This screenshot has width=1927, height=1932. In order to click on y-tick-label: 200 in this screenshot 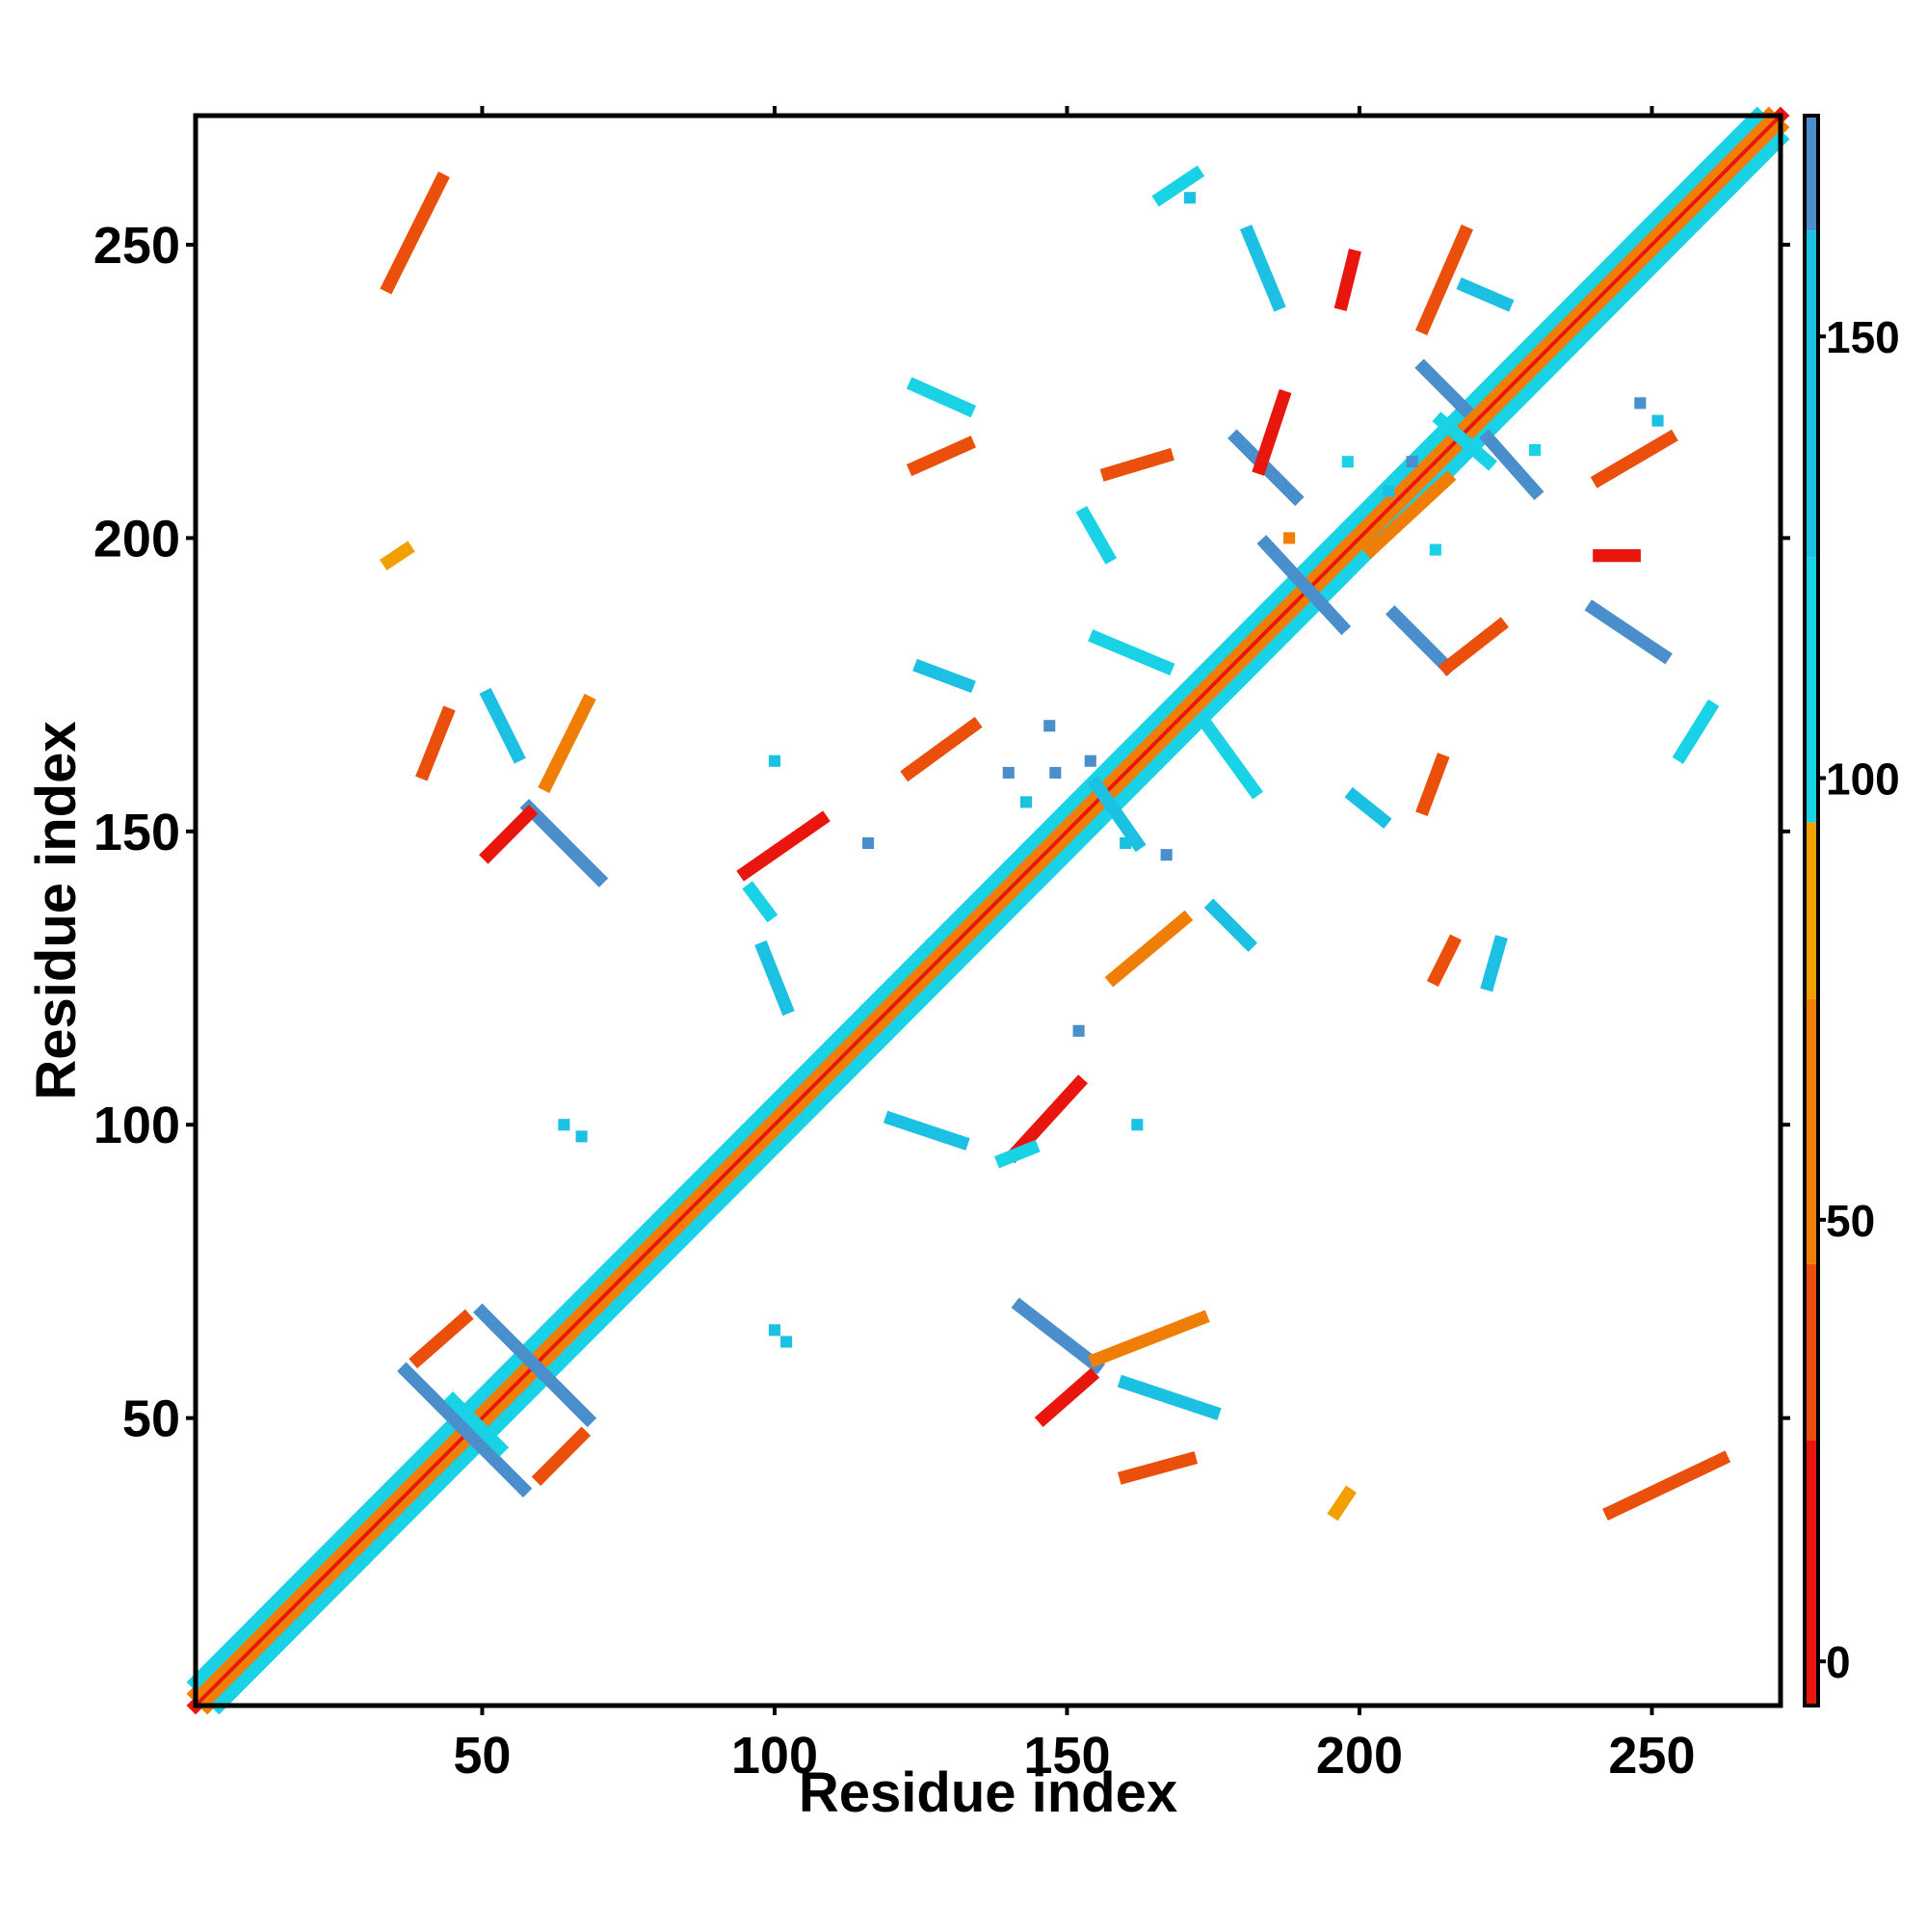, I will do `click(136, 539)`.